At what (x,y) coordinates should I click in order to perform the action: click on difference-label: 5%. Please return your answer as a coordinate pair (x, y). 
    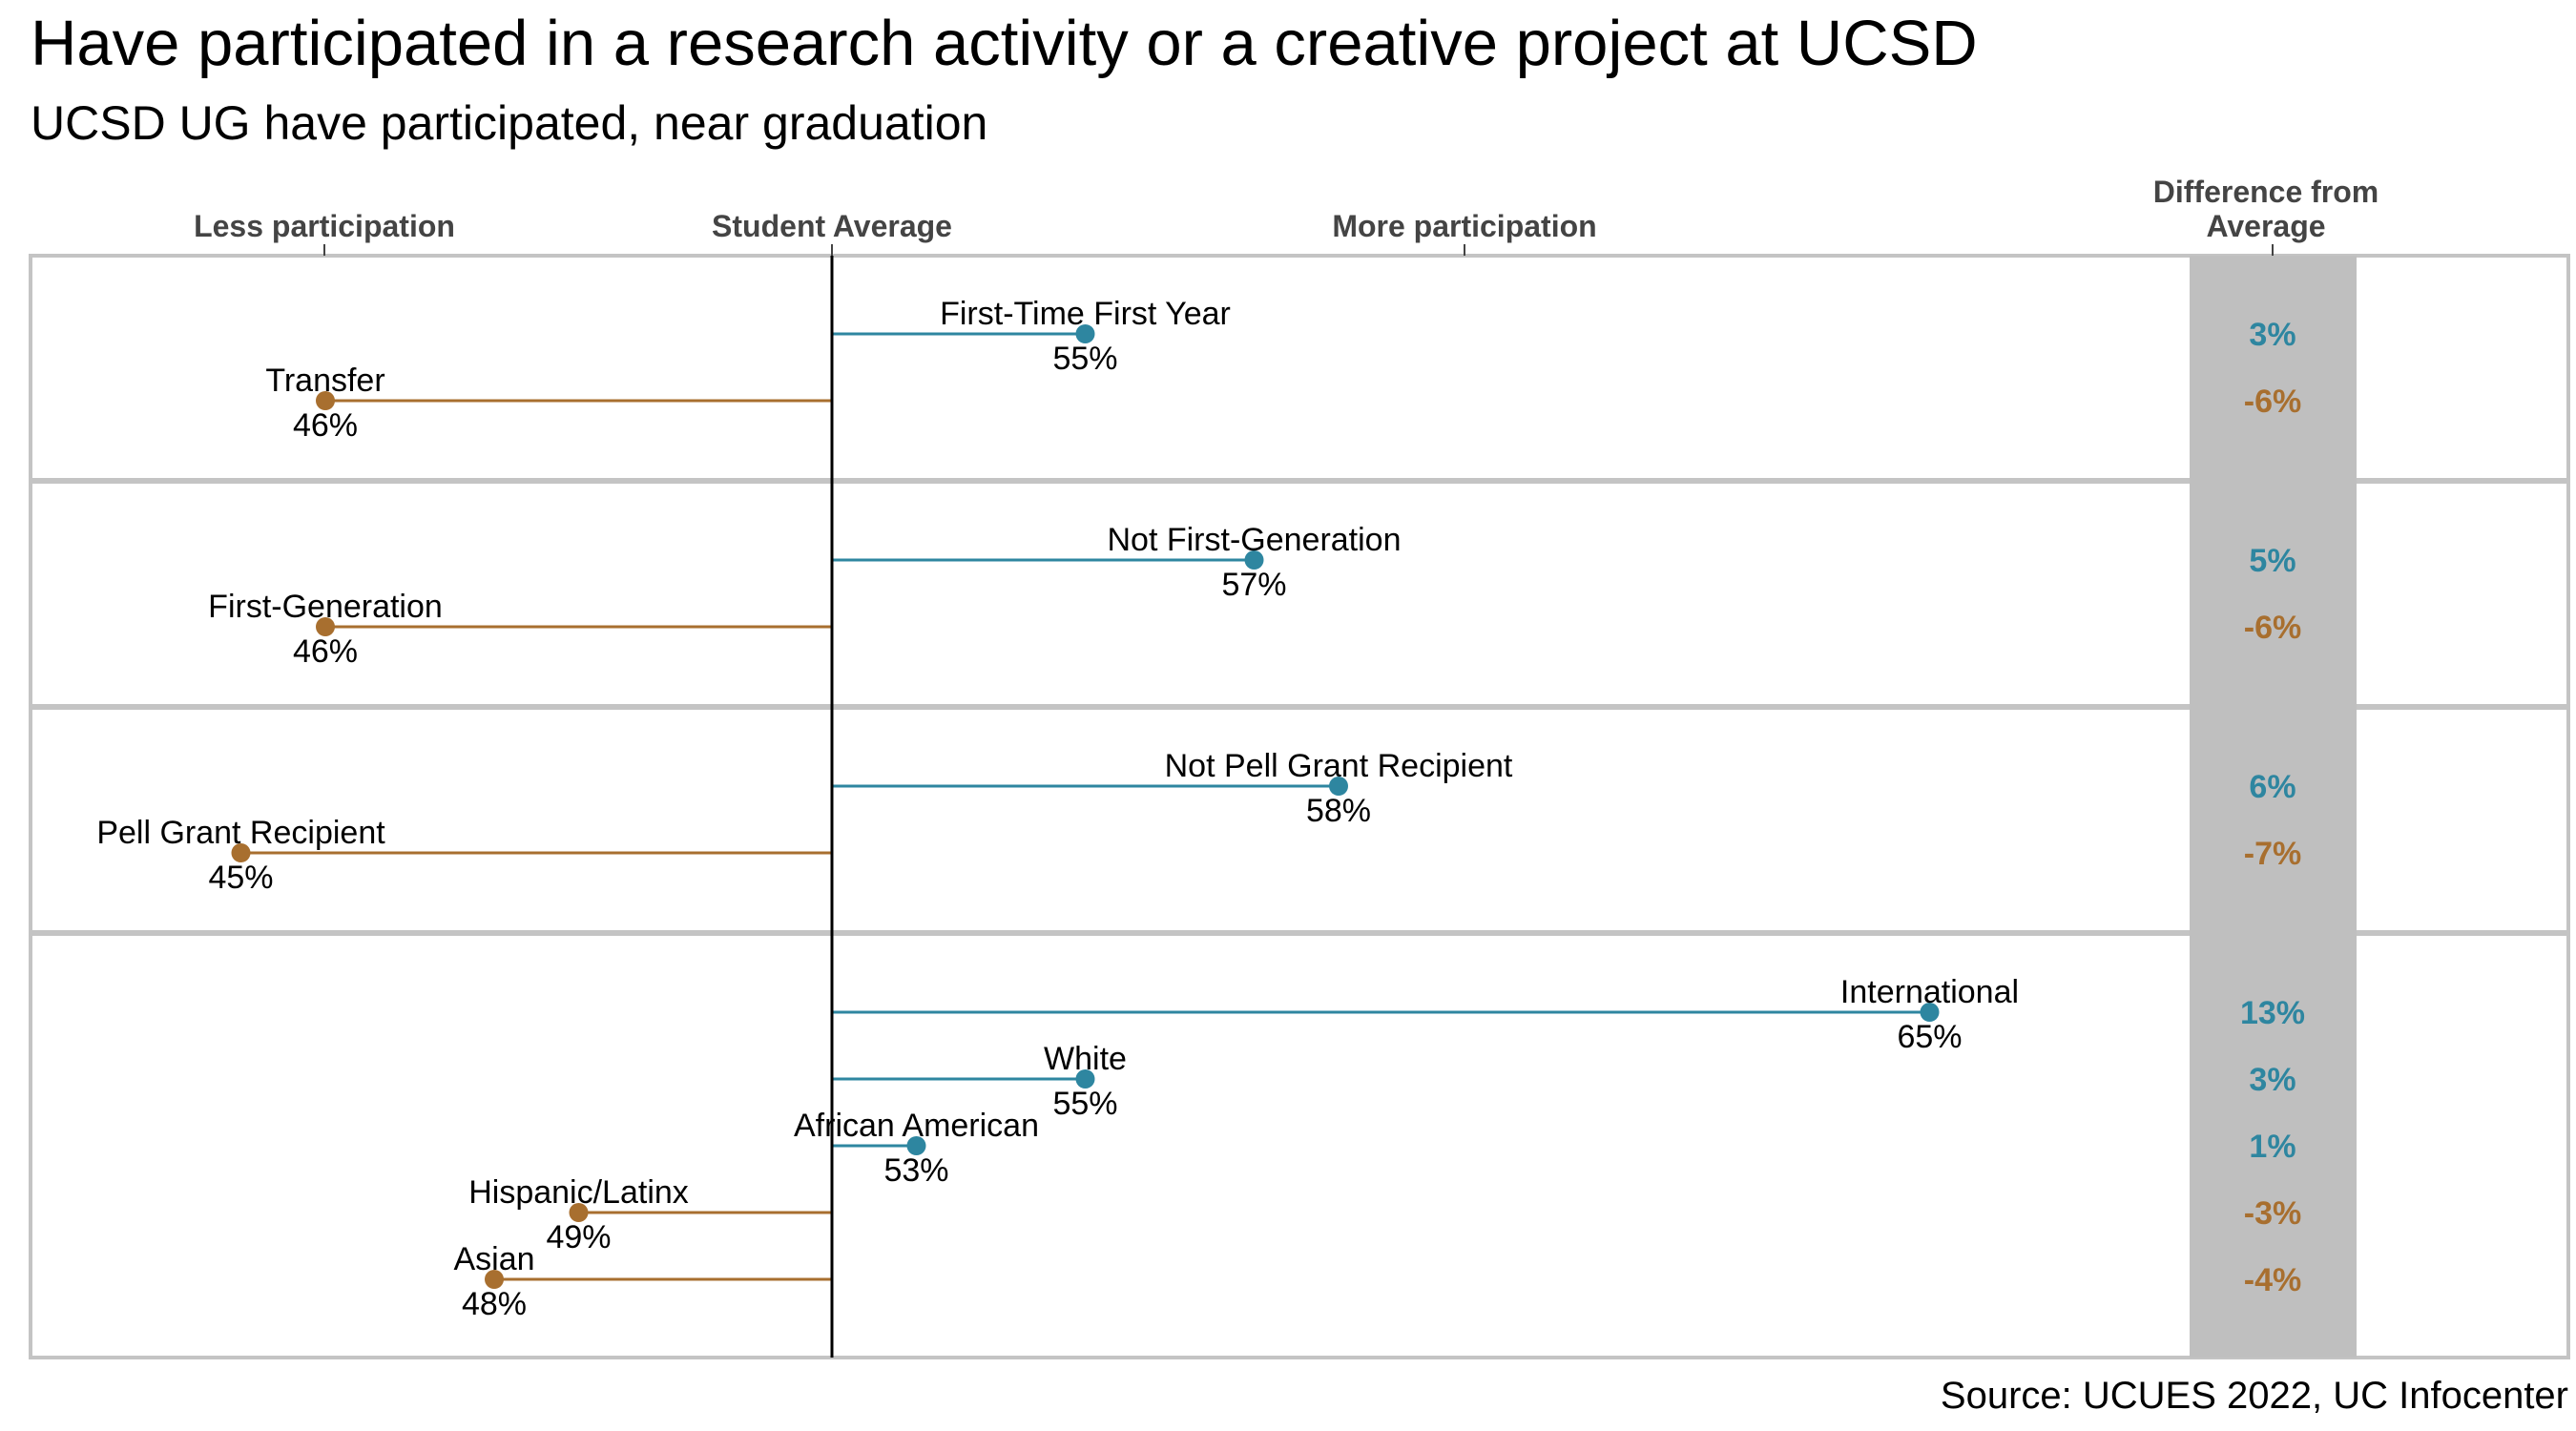
    Looking at the image, I should click on (2272, 561).